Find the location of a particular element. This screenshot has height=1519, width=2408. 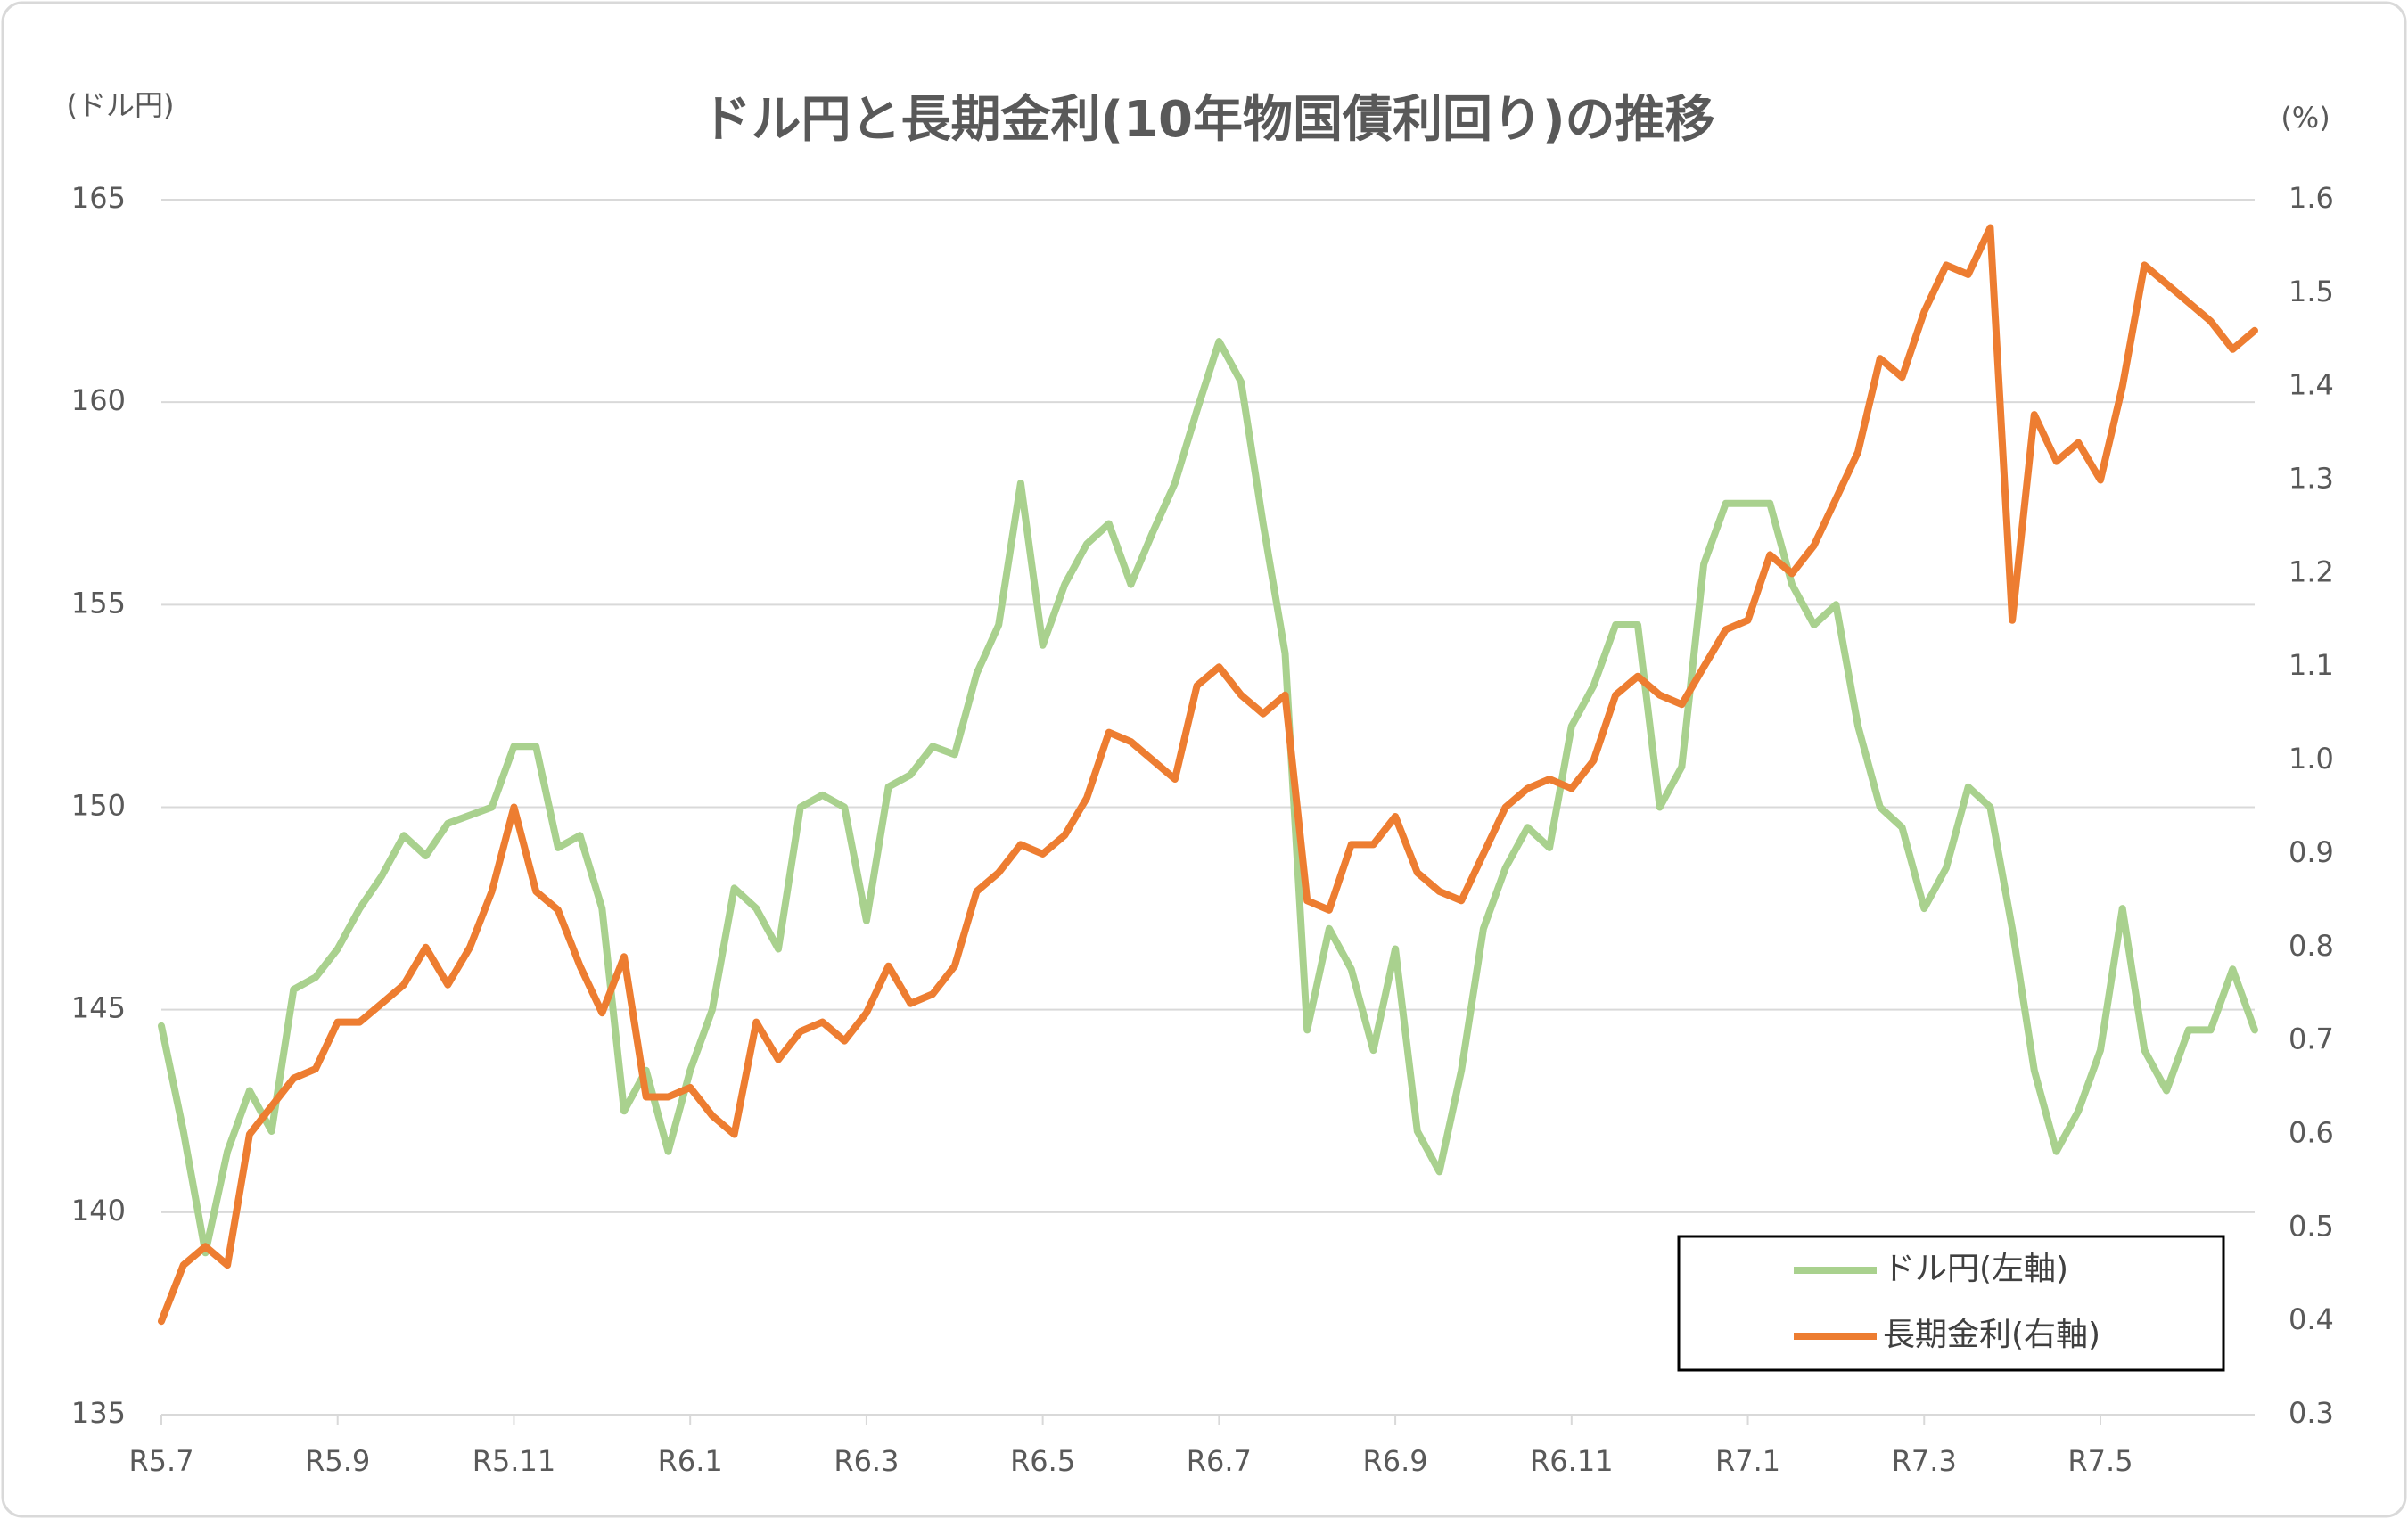

y2-tick-label: 0.4 is located at coordinates (2311, 1319).